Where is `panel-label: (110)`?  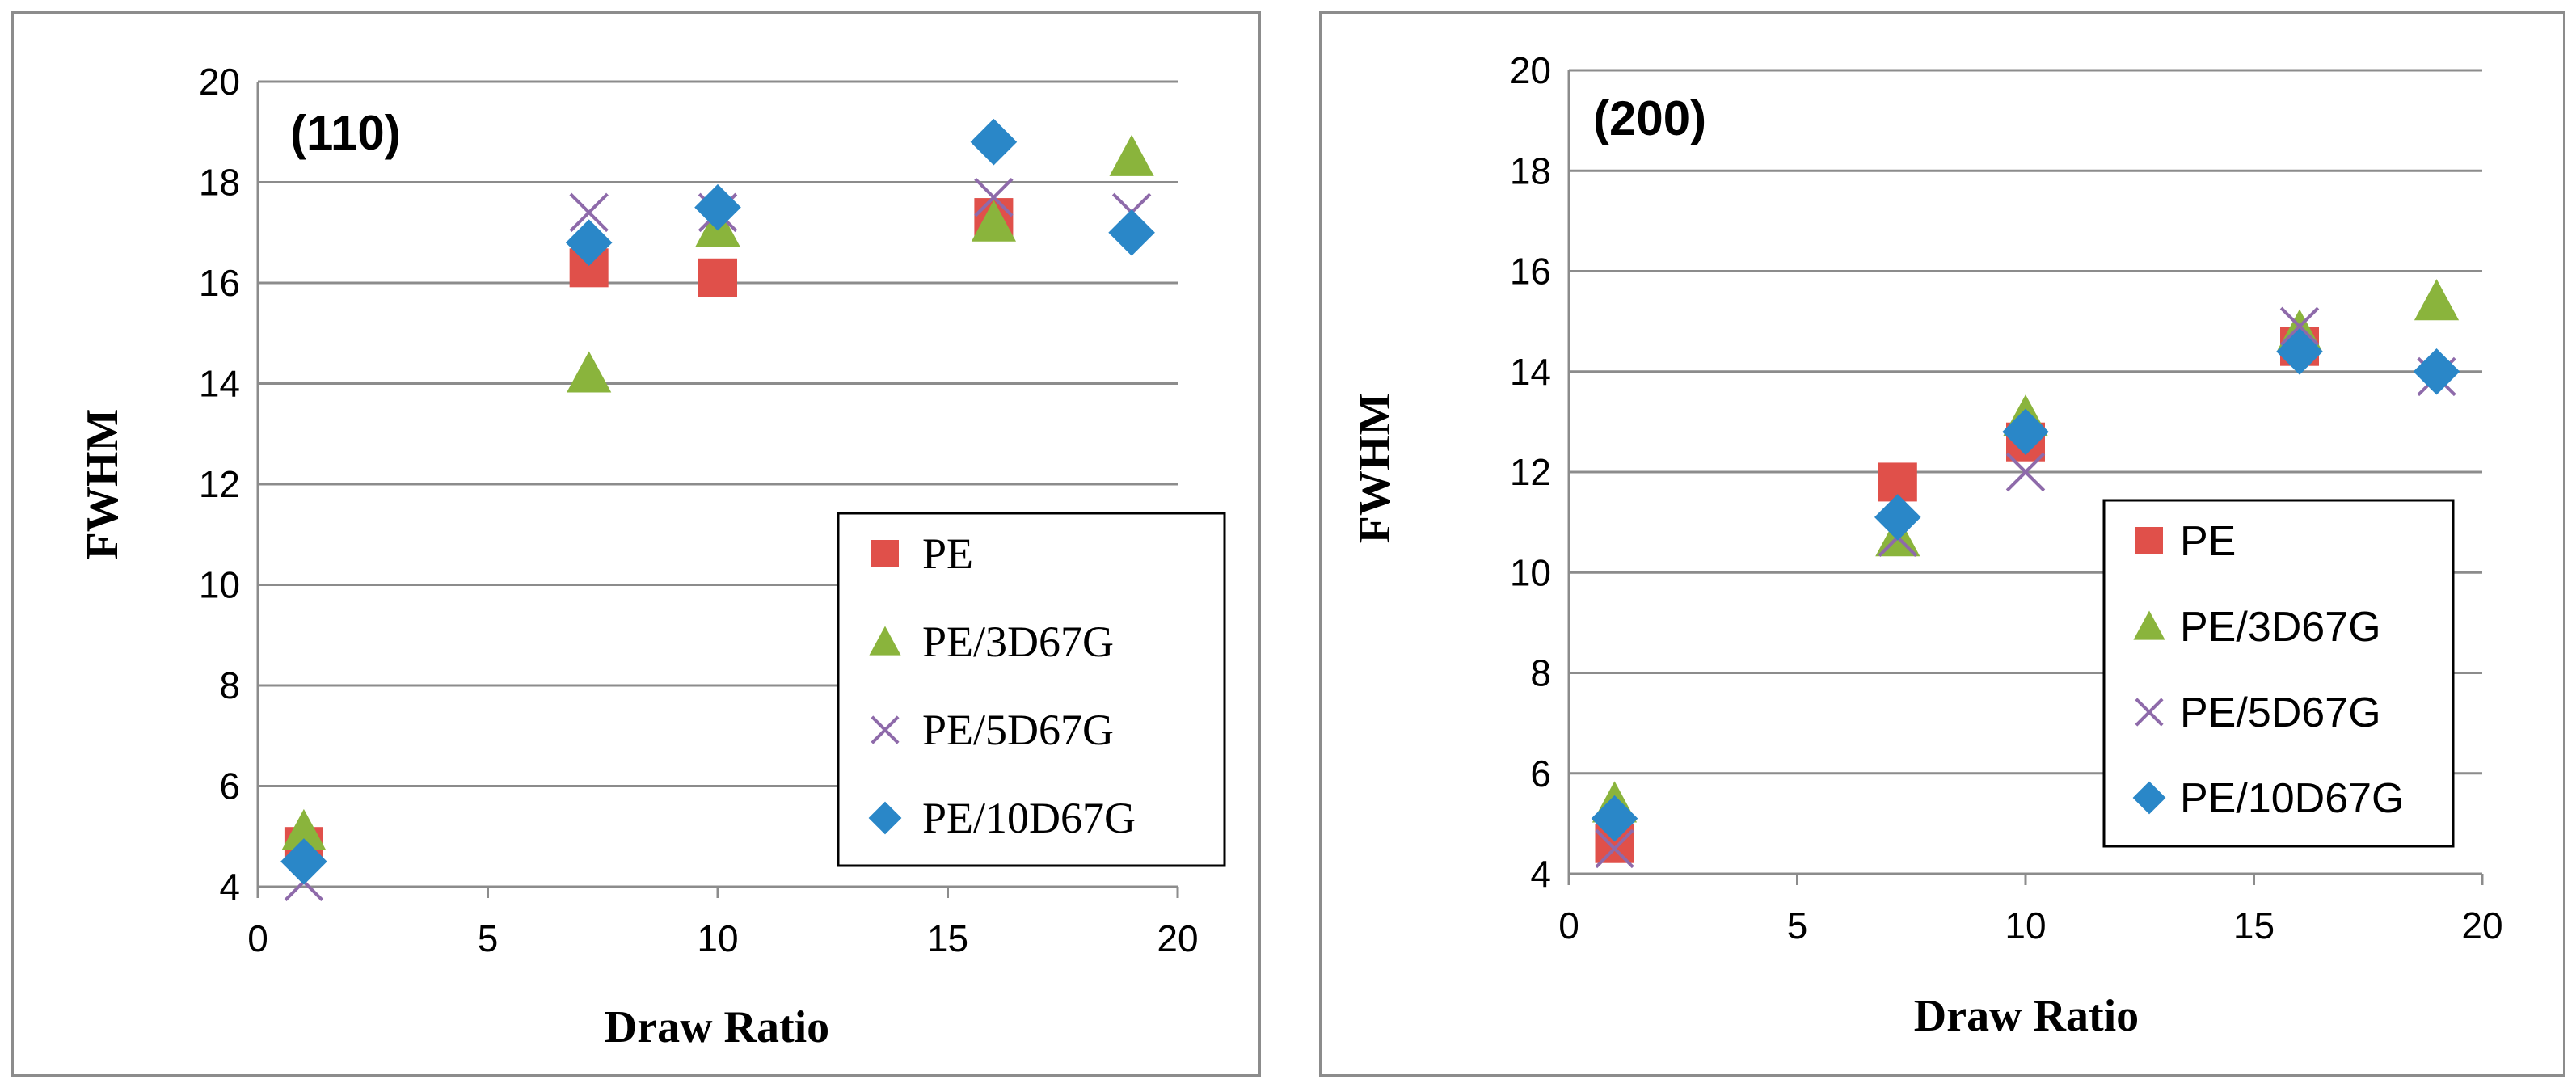 panel-label: (110) is located at coordinates (345, 133).